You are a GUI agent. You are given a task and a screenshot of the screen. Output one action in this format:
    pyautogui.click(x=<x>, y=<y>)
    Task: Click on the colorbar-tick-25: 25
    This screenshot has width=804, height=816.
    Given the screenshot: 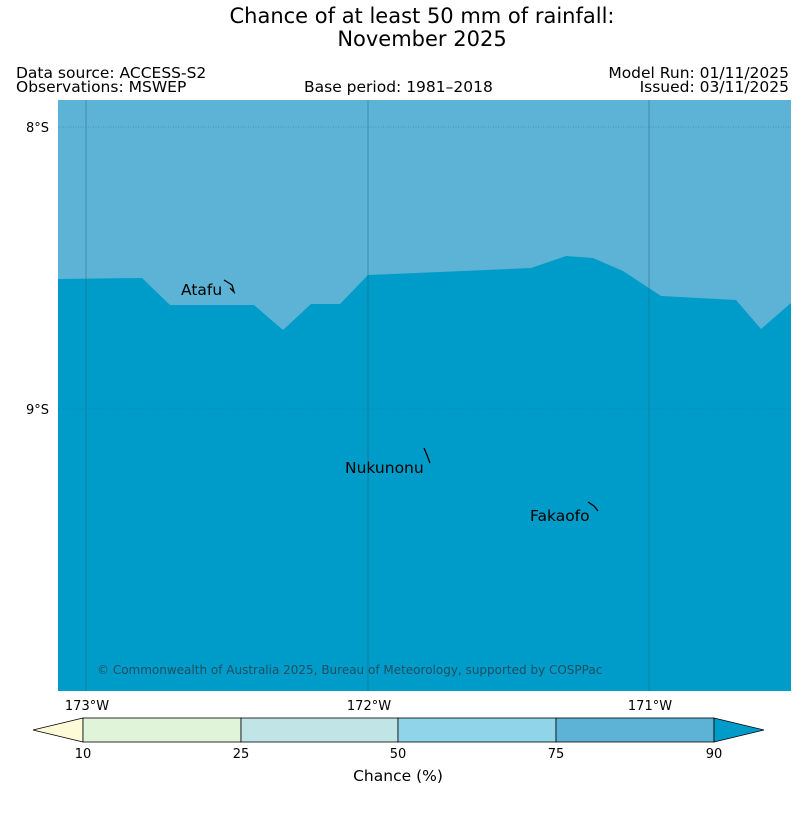 What is the action you would take?
    pyautogui.click(x=241, y=754)
    